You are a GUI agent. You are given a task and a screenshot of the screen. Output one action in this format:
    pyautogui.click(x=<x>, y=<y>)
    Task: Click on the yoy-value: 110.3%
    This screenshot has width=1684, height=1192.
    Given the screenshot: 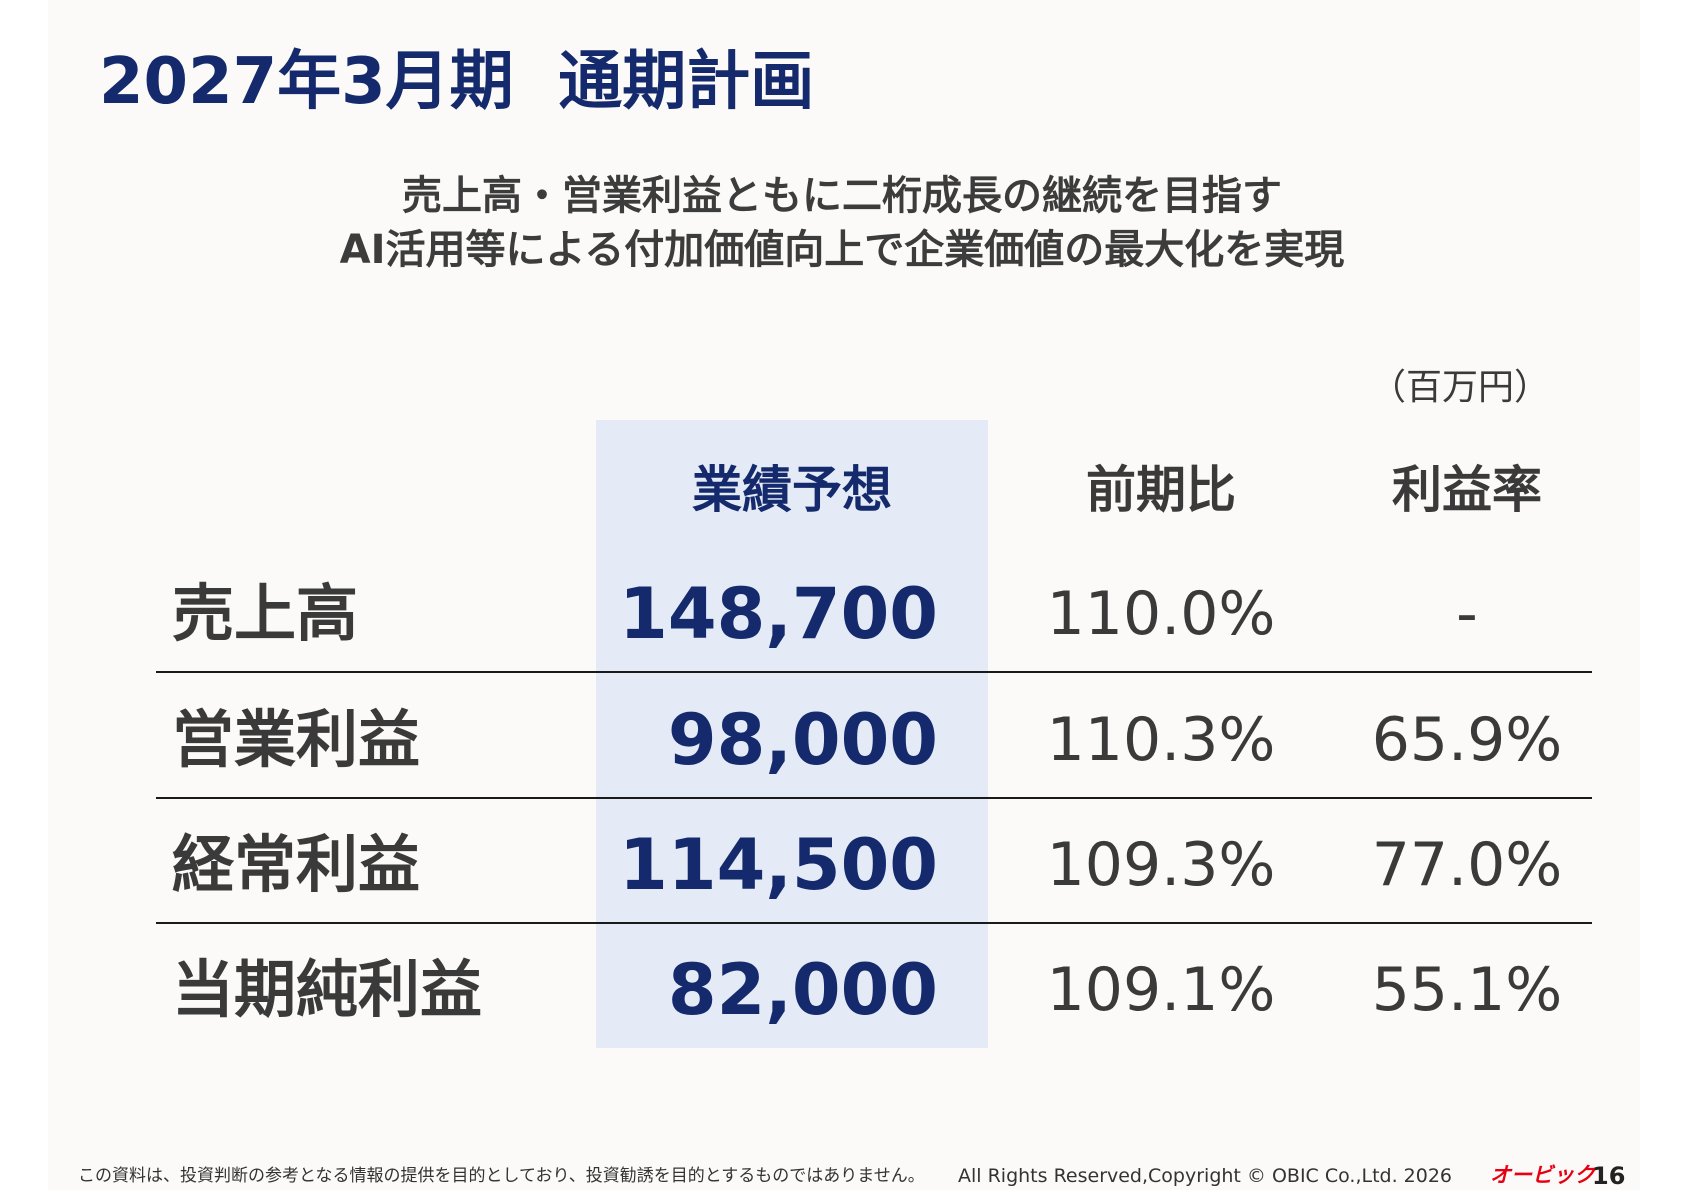 What is the action you would take?
    pyautogui.click(x=1161, y=740)
    